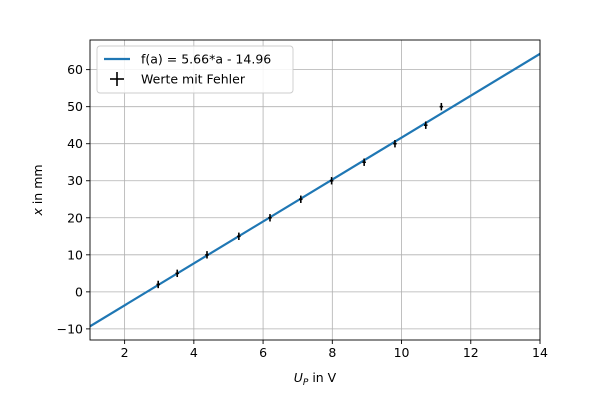 The height and width of the screenshot is (404, 600). Describe the element at coordinates (125, 352) in the screenshot. I see `x-tick-label: 2` at that location.